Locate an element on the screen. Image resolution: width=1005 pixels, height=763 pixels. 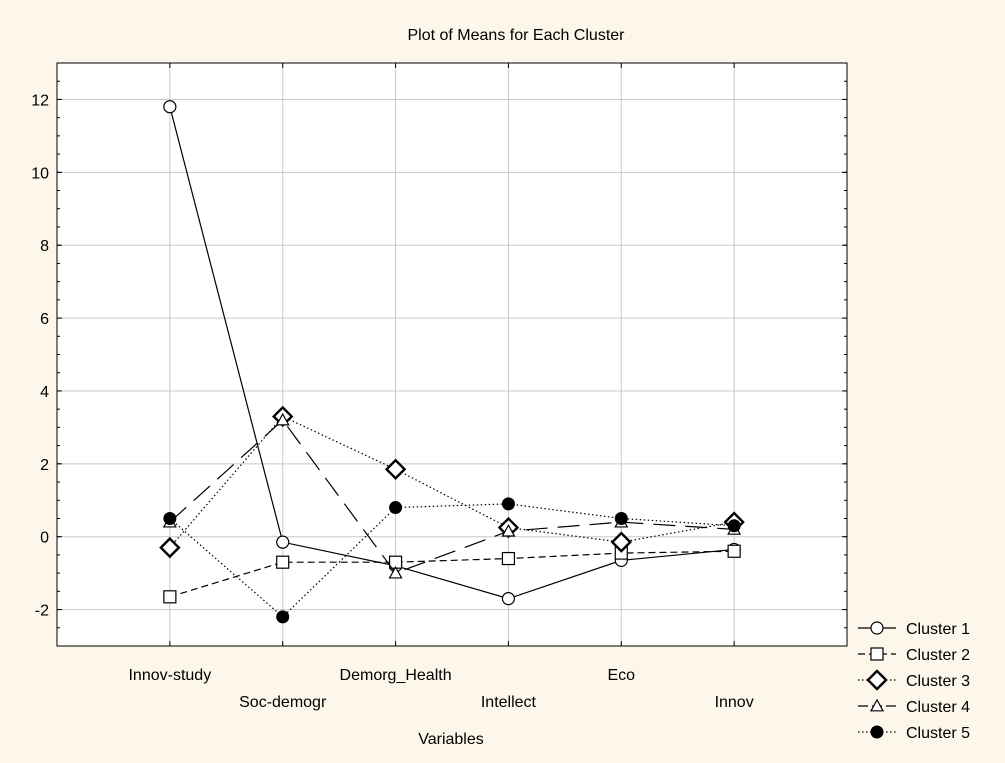
y-tick-label: 8 is located at coordinates (44, 246).